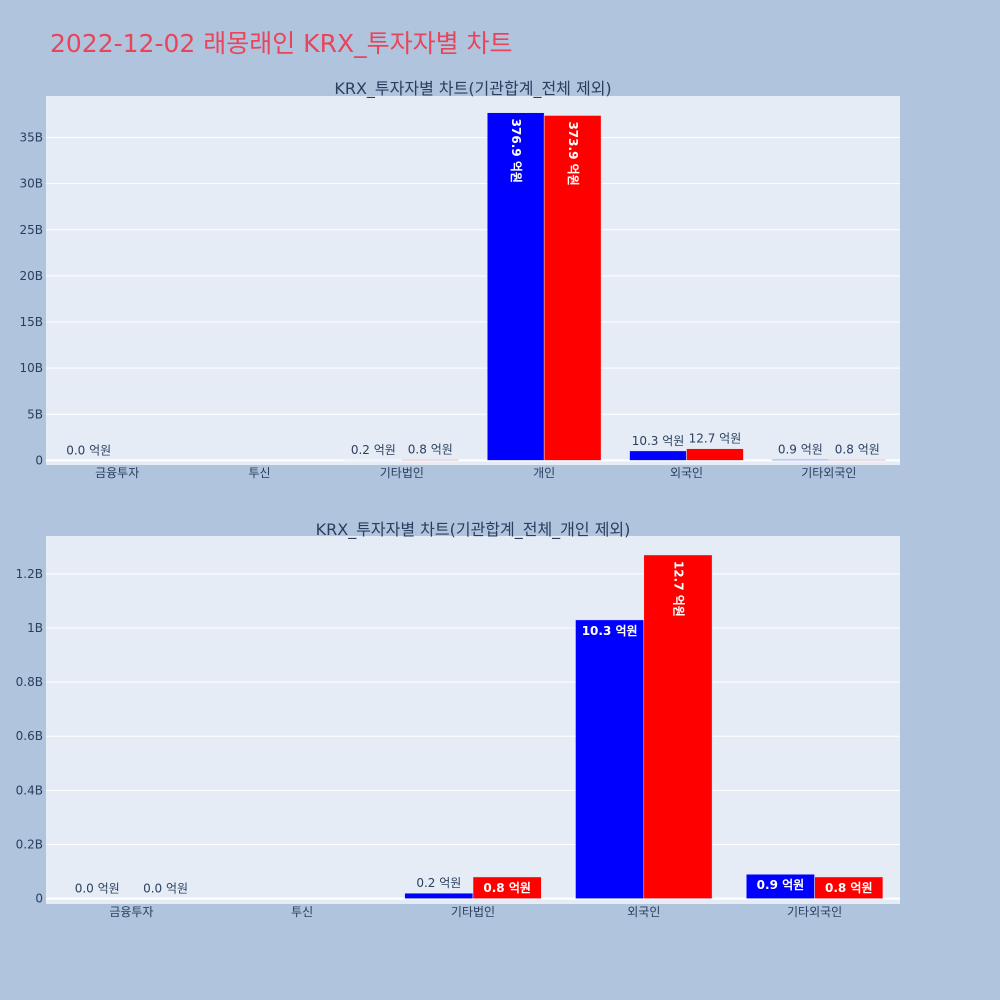  Describe the element at coordinates (573, 153) in the screenshot. I see `bar-value-label: 373.9 억원` at that location.